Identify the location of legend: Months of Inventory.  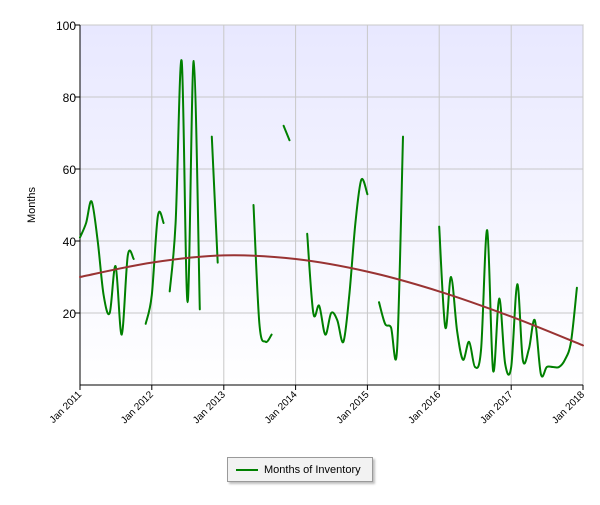
(300, 469).